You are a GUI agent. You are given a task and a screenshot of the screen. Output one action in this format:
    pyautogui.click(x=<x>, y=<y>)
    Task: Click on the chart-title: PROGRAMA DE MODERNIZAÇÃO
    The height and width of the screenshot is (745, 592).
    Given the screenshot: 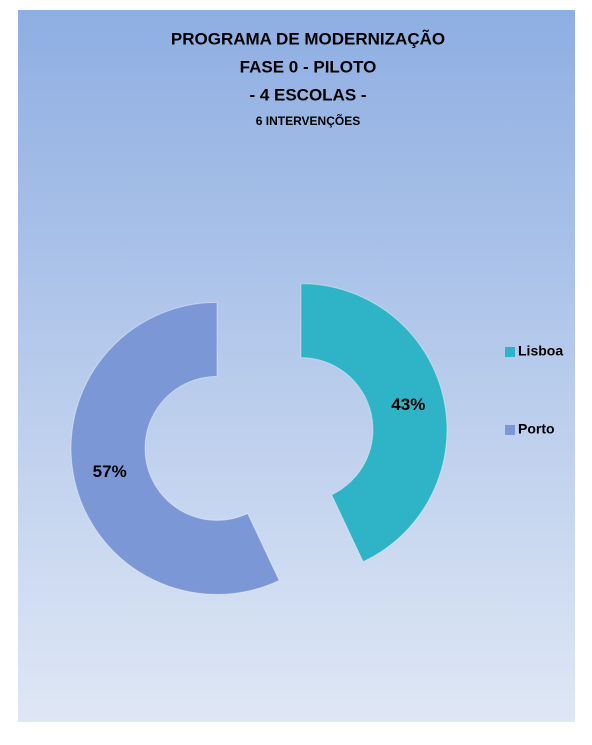 What is the action you would take?
    pyautogui.click(x=308, y=38)
    